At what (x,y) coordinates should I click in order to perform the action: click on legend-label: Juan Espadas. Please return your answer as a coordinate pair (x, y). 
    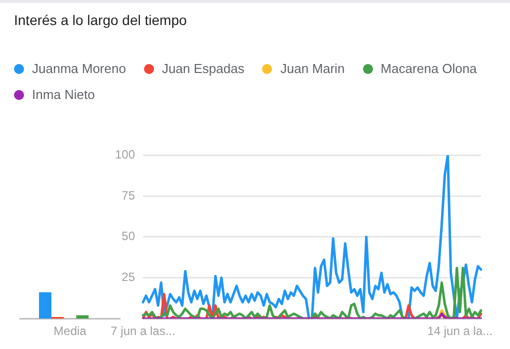
    Looking at the image, I should click on (202, 69).